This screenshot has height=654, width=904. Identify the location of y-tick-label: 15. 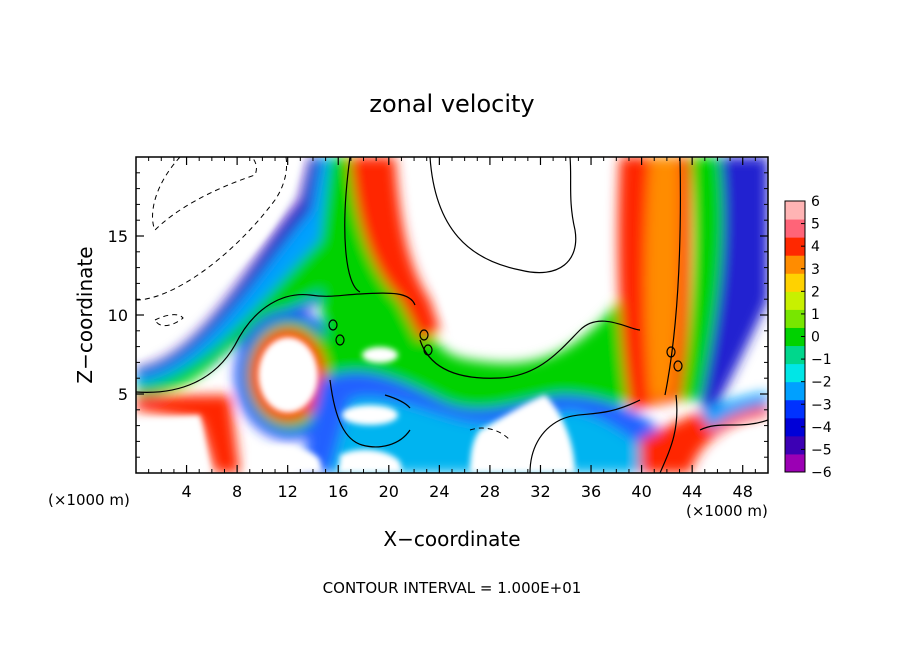
(118, 236).